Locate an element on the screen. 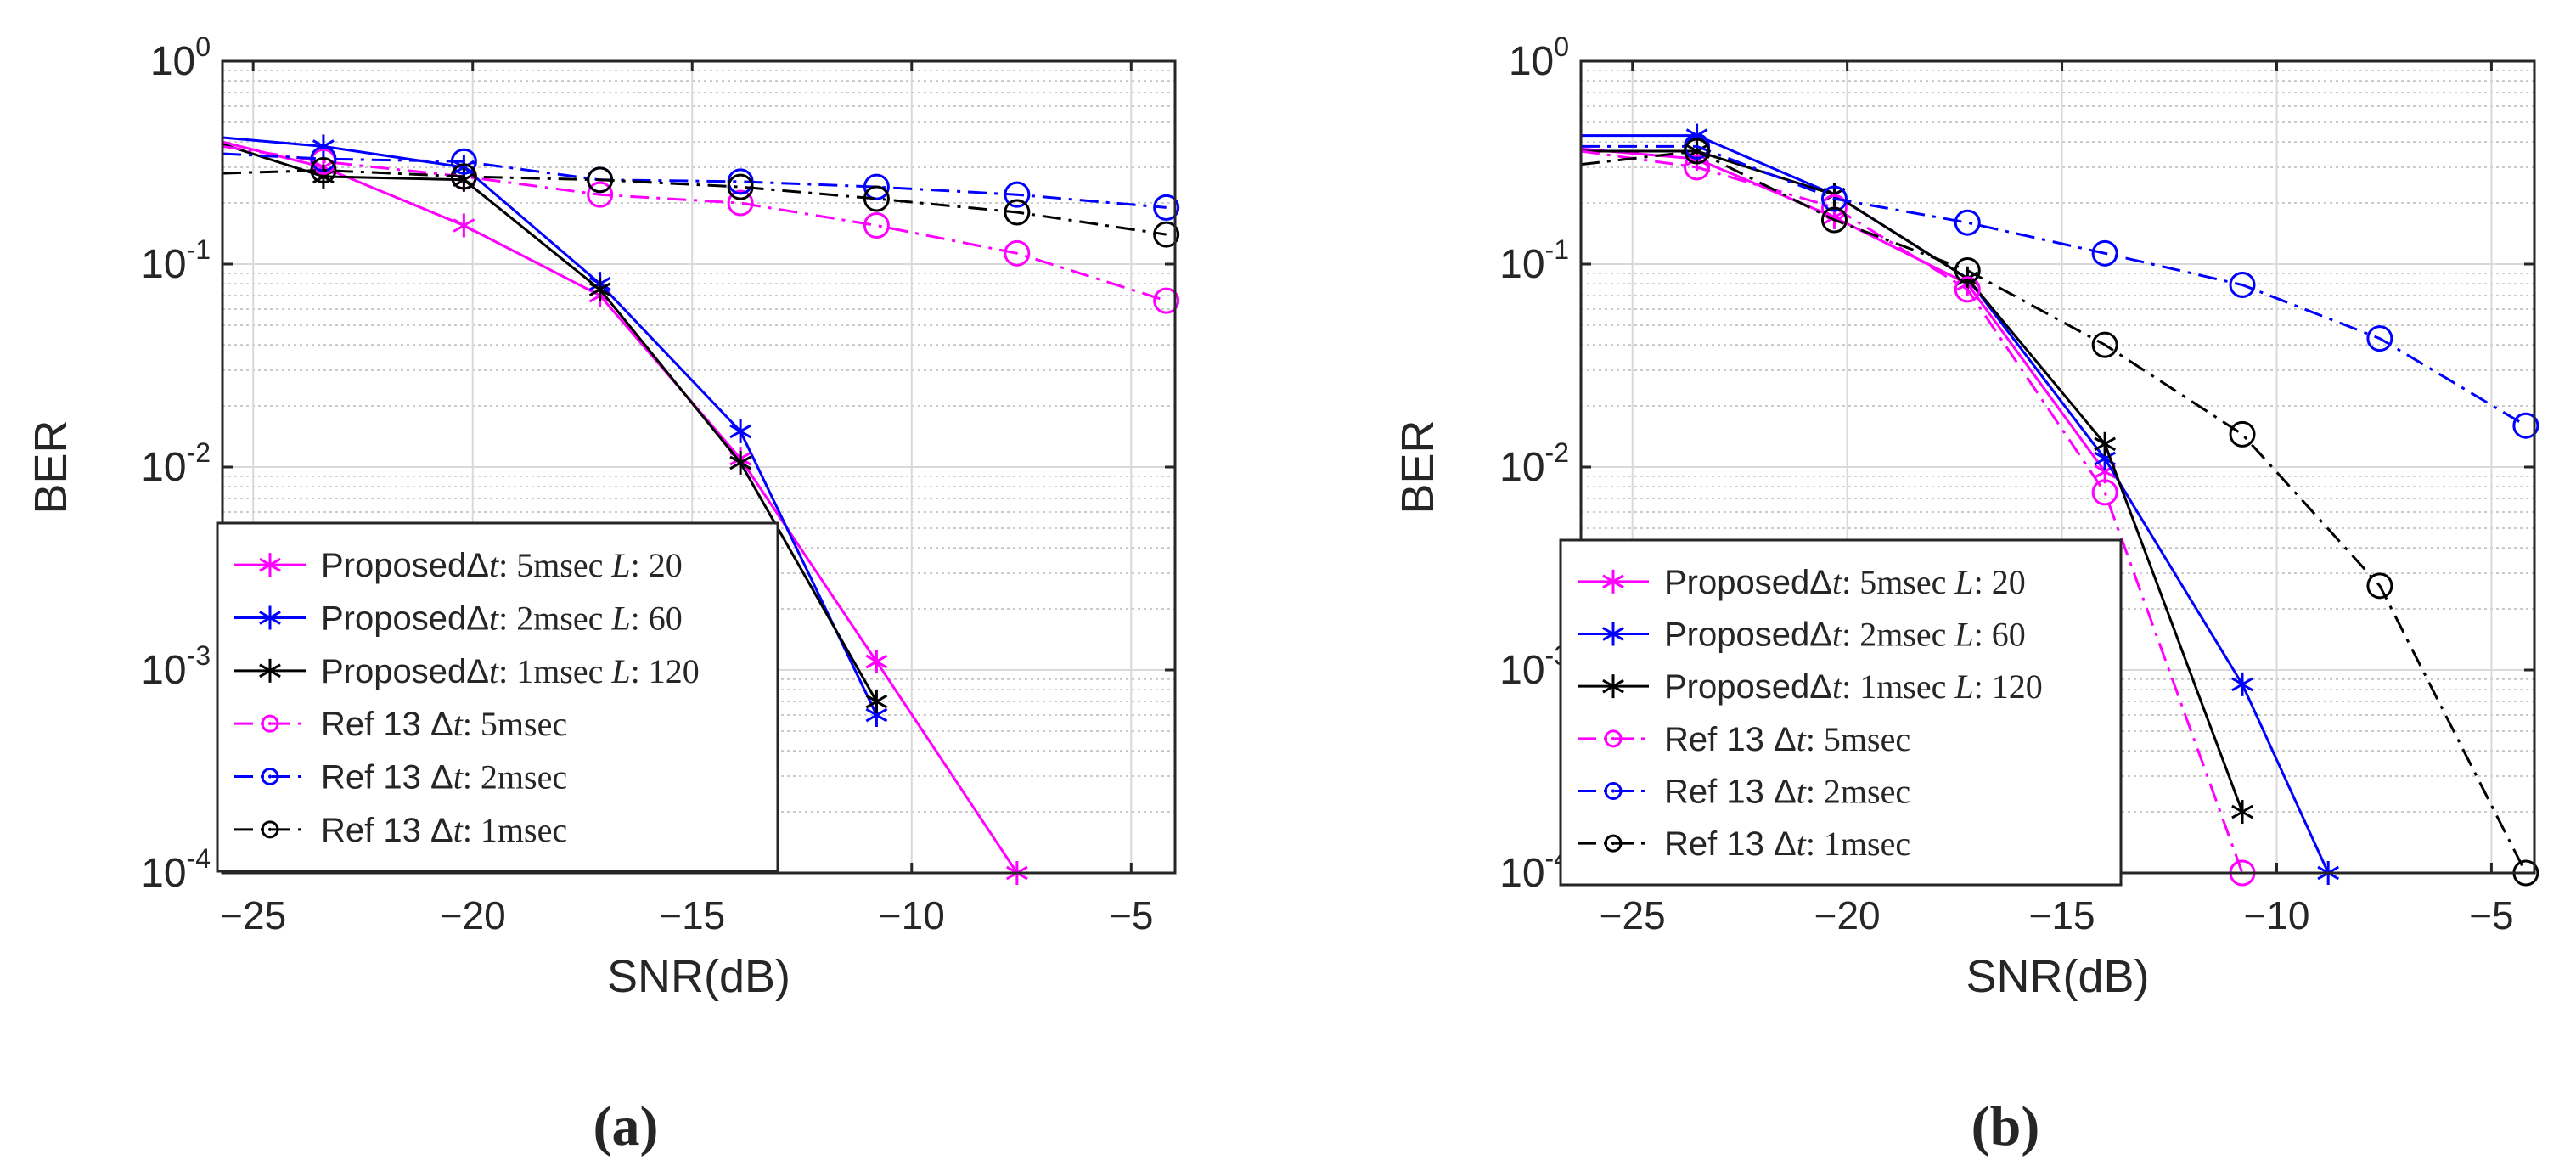 The width and height of the screenshot is (2576, 1171). y-tick-exponent: -2 is located at coordinates (1557, 452).